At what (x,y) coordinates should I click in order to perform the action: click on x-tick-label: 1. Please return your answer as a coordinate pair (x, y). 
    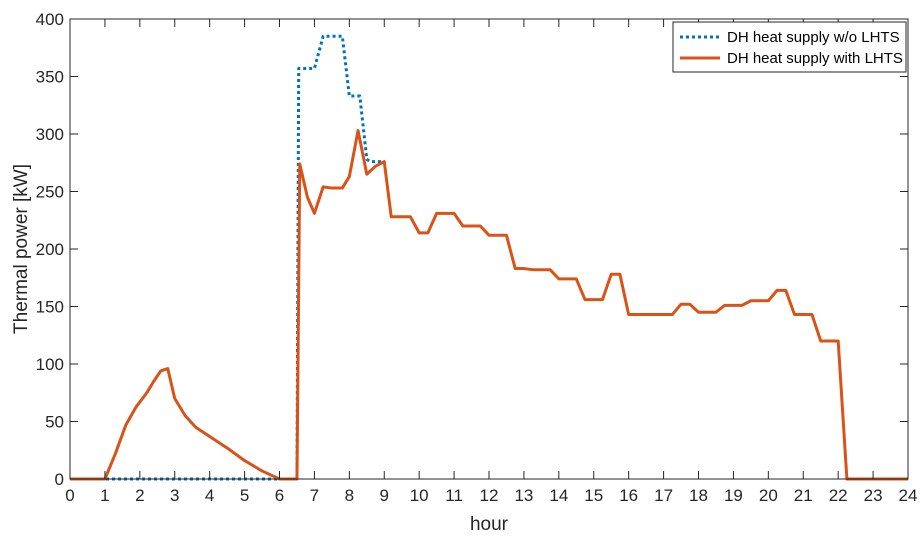
    Looking at the image, I should click on (104, 495).